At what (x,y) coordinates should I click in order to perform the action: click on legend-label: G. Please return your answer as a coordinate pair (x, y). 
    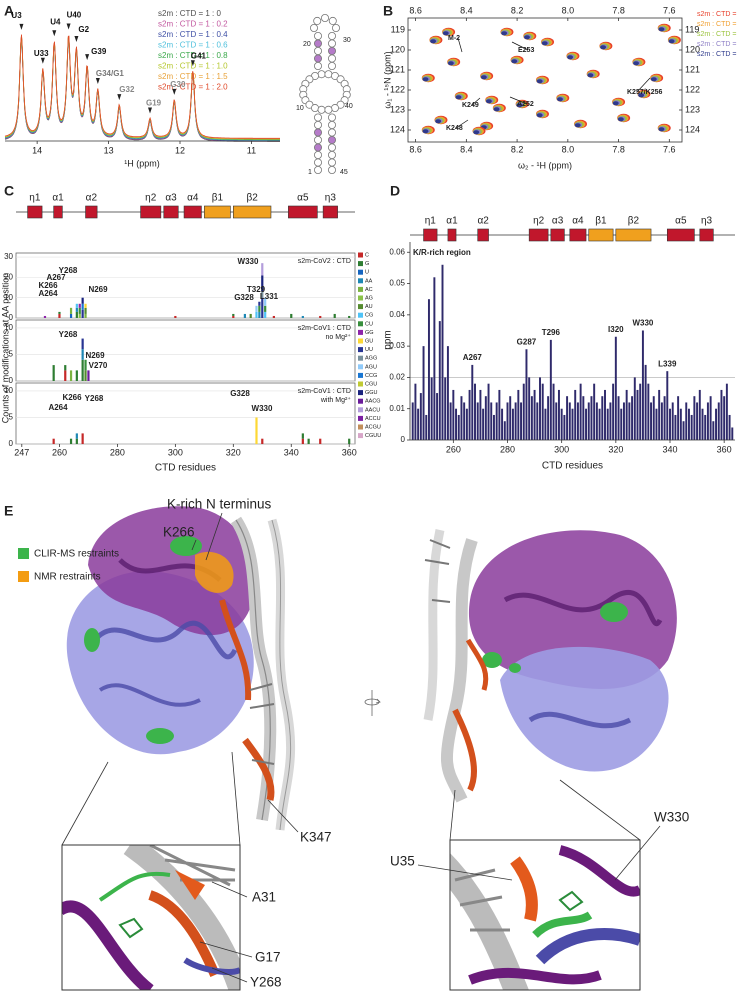
    Looking at the image, I should click on (367, 264).